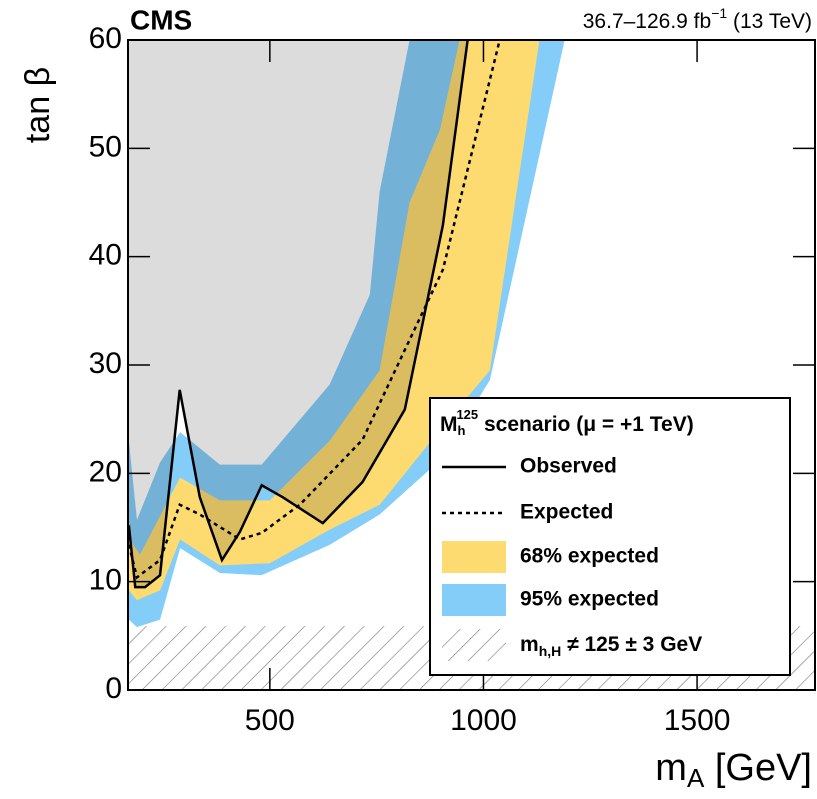 Image resolution: width=817 pixels, height=799 pixels. I want to click on y-tick-label: 20, so click(105, 471).